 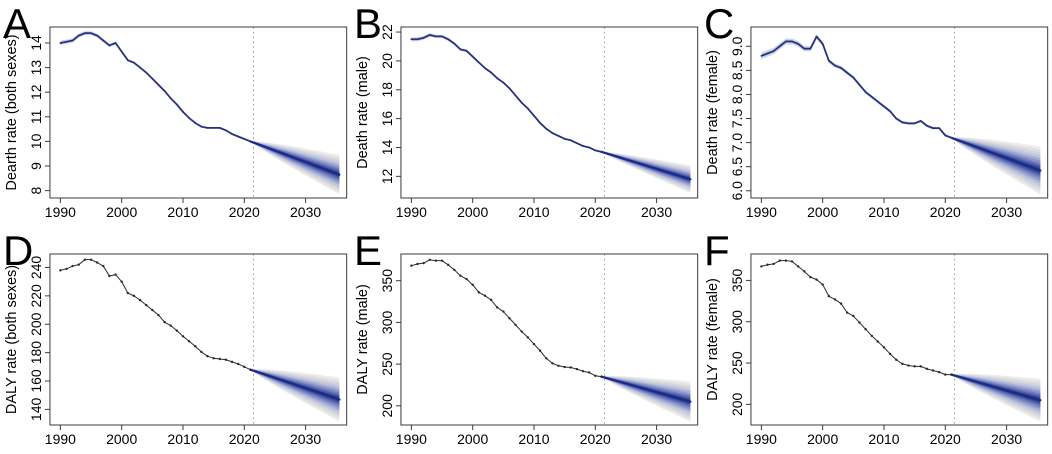 What do you see at coordinates (155, 87) in the screenshot?
I see `observed-series-line` at bounding box center [155, 87].